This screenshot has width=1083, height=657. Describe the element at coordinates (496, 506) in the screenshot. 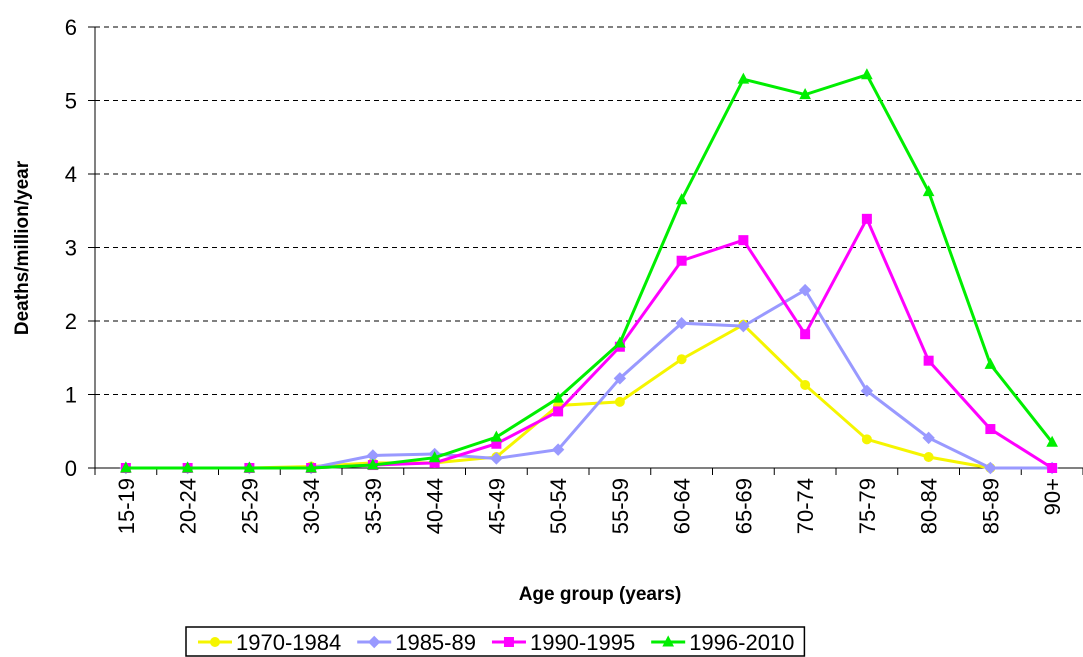

I see `x-tick-label: 45-49` at that location.